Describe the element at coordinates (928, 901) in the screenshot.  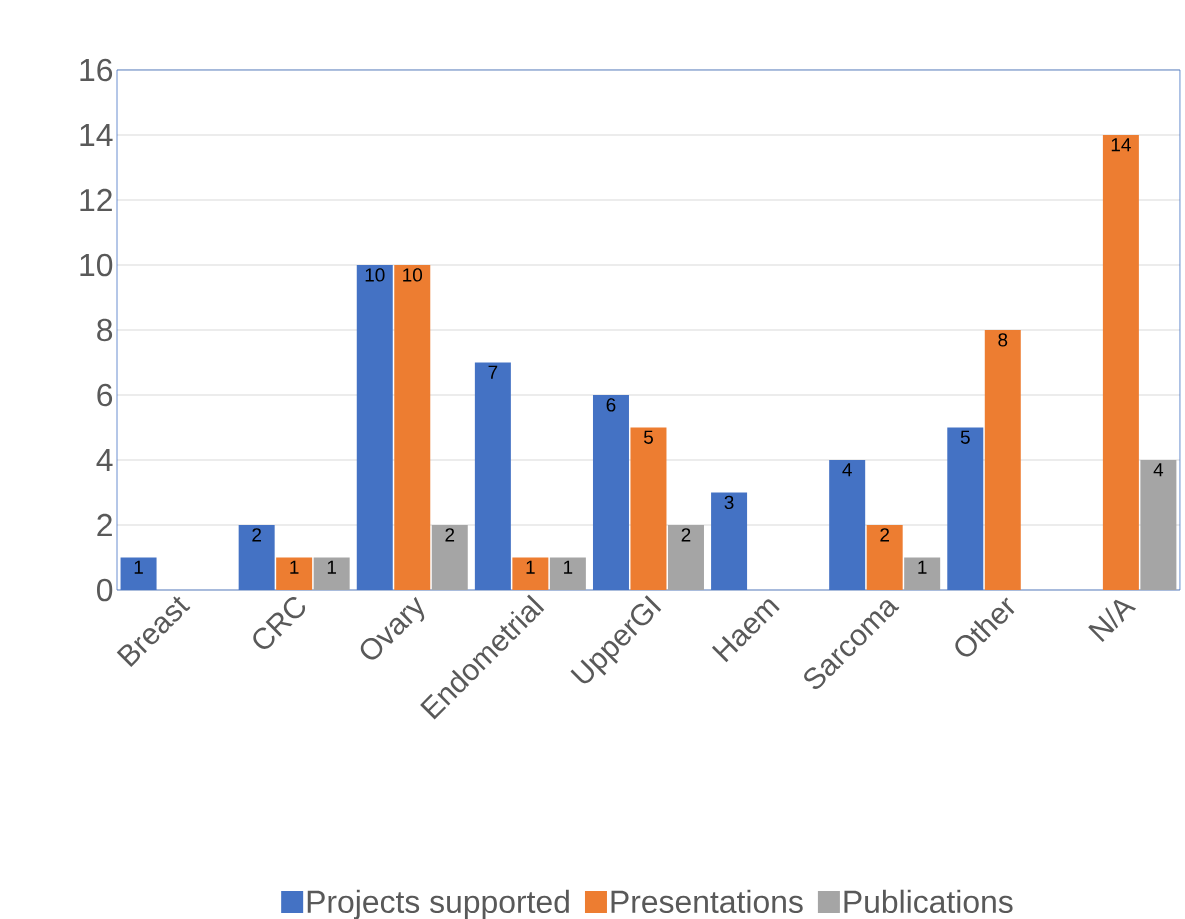
I see `legend-label: Publications` at that location.